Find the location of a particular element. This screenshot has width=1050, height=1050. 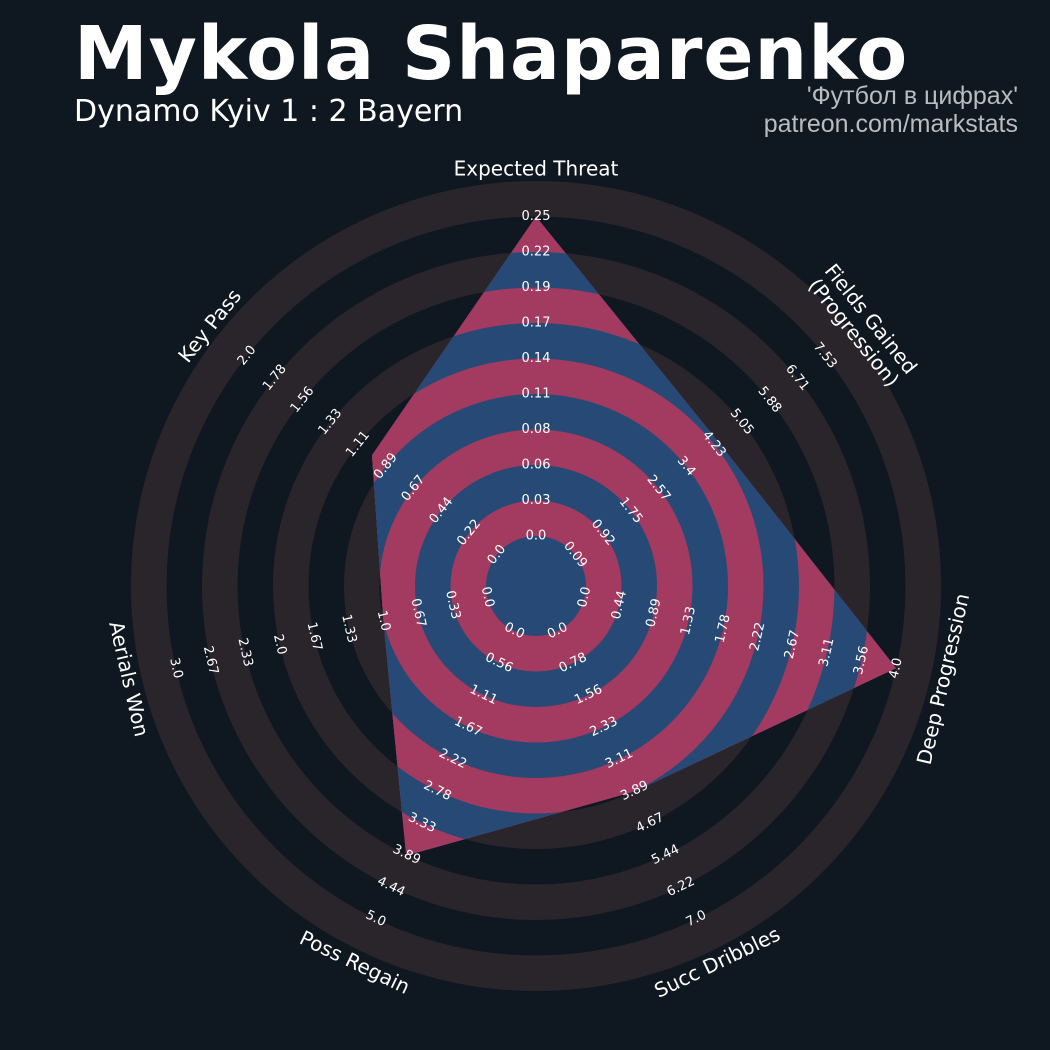

tick-label: 3.0 is located at coordinates (175, 668).